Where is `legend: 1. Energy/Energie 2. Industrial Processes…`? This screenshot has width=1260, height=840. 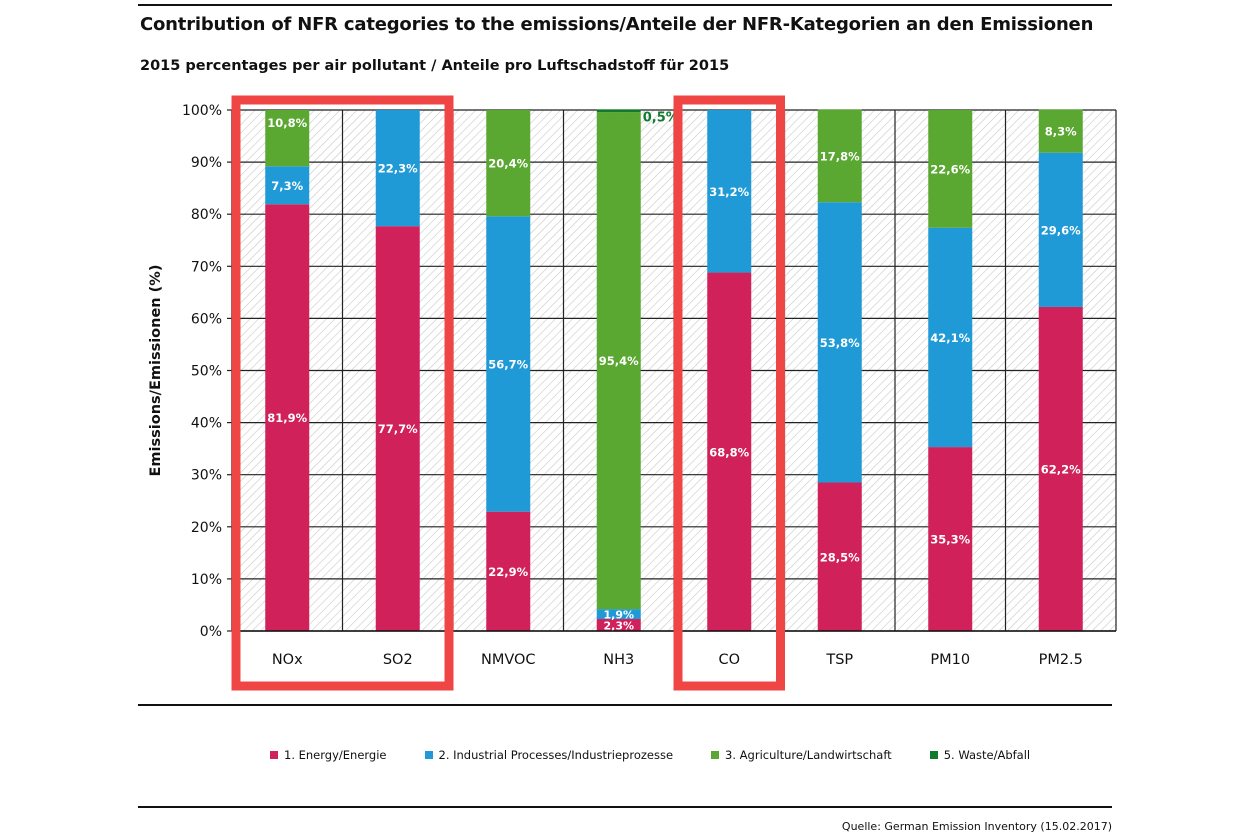
legend: 1. Energy/Energie 2. Industrial Processes… is located at coordinates (669, 755).